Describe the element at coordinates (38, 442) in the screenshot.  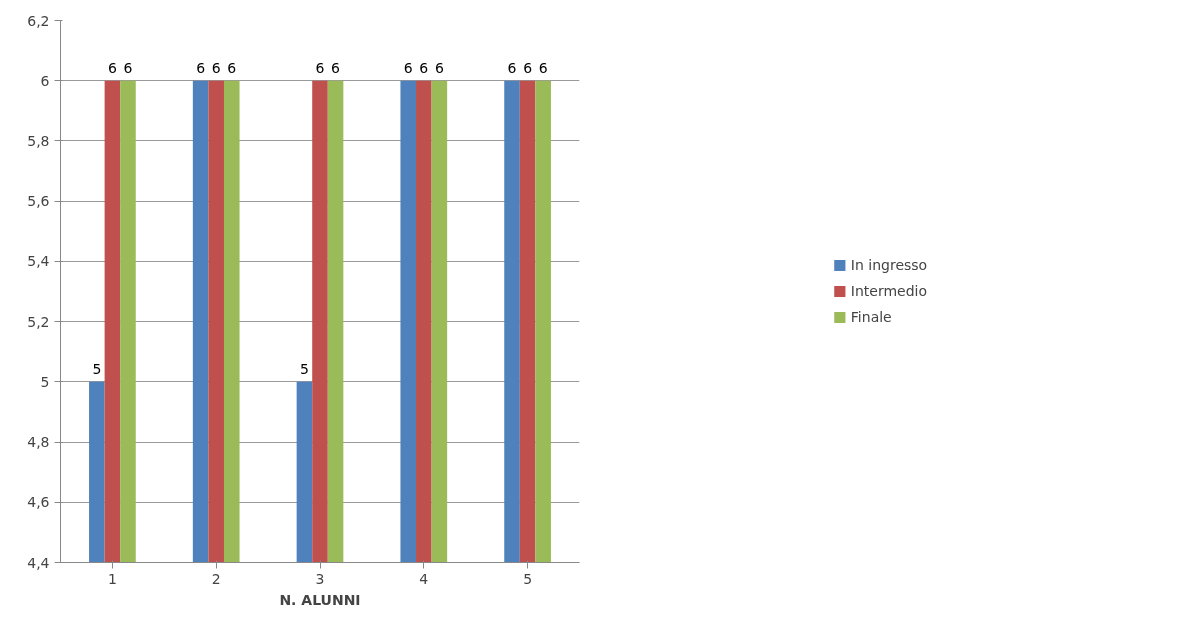
I see `y-tick-label: 4,8` at that location.